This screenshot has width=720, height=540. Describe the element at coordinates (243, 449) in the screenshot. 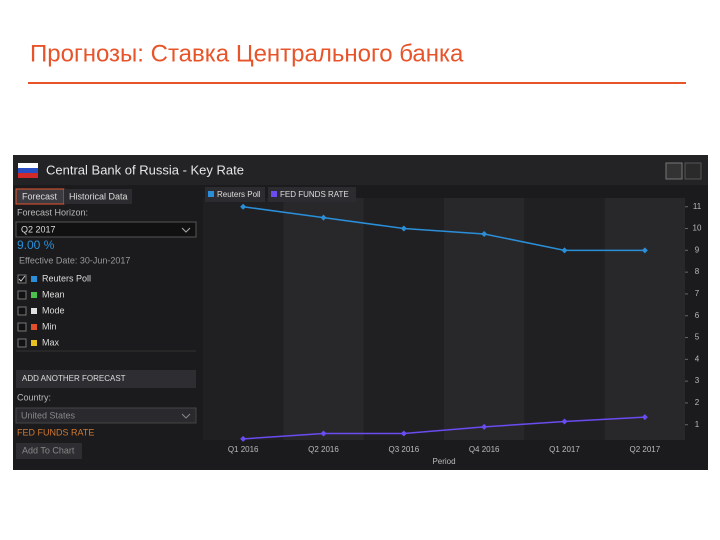

I see `x-tick-label: Q1 2016` at that location.